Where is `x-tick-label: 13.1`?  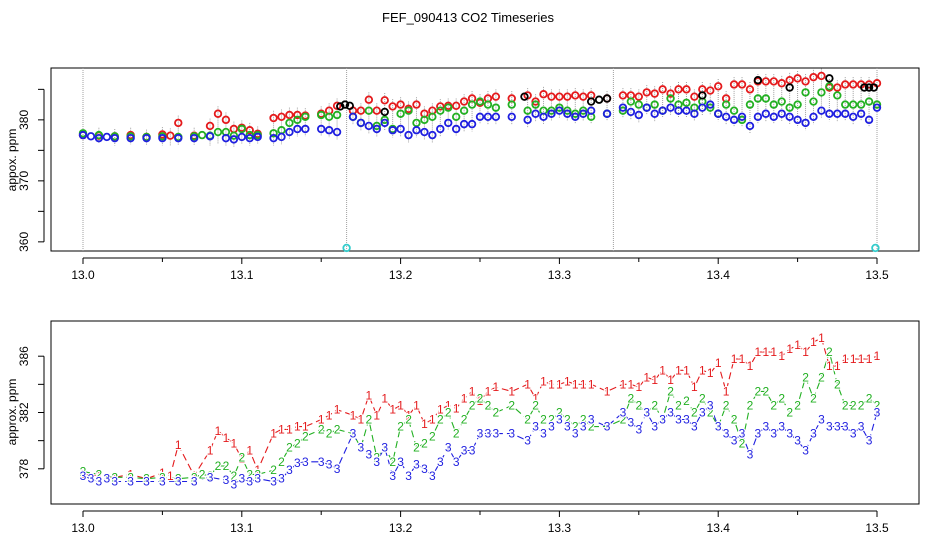 x-tick-label: 13.1 is located at coordinates (242, 528).